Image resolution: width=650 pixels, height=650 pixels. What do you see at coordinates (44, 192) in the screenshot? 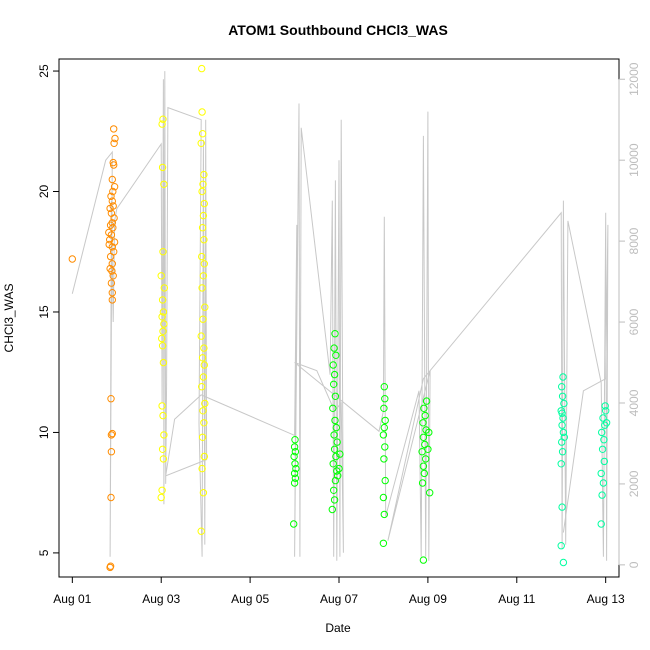
I see `y-tick-label-20: 20` at bounding box center [44, 192].